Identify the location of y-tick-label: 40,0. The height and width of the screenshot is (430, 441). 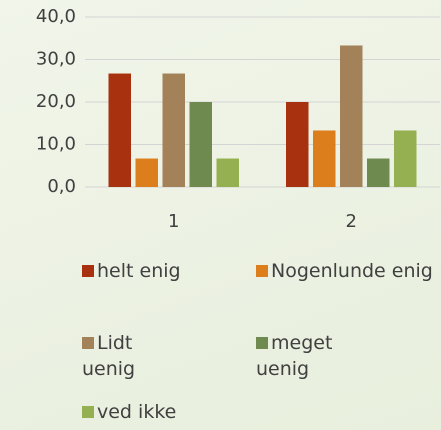
(56, 16).